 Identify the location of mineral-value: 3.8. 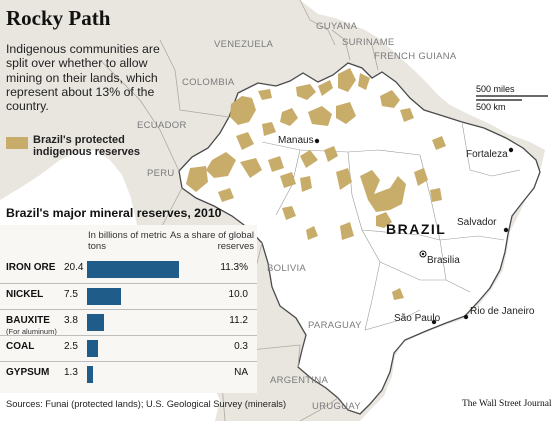
(71, 320).